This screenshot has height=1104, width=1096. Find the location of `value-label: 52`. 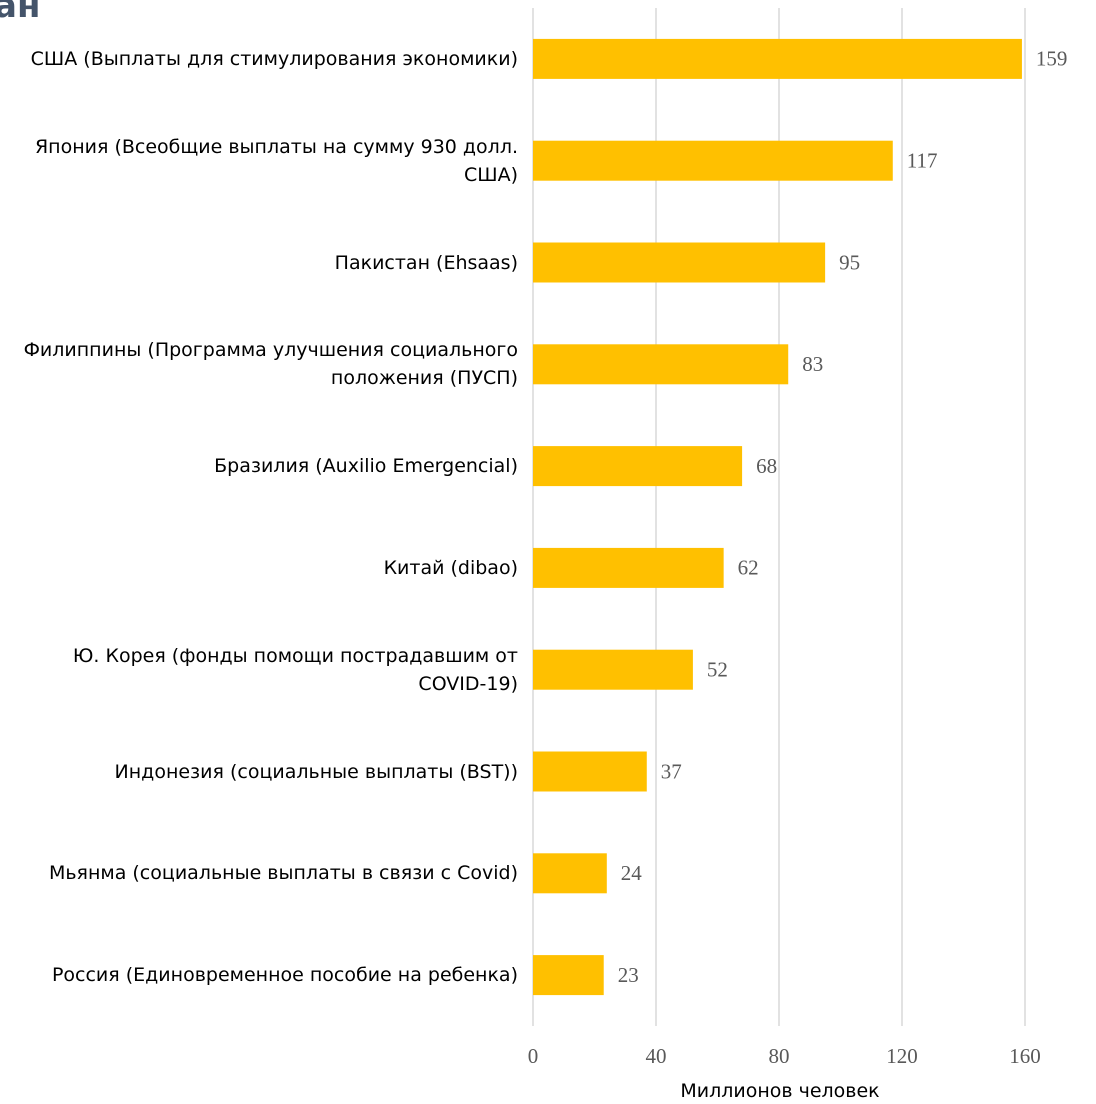

value-label: 52 is located at coordinates (717, 670).